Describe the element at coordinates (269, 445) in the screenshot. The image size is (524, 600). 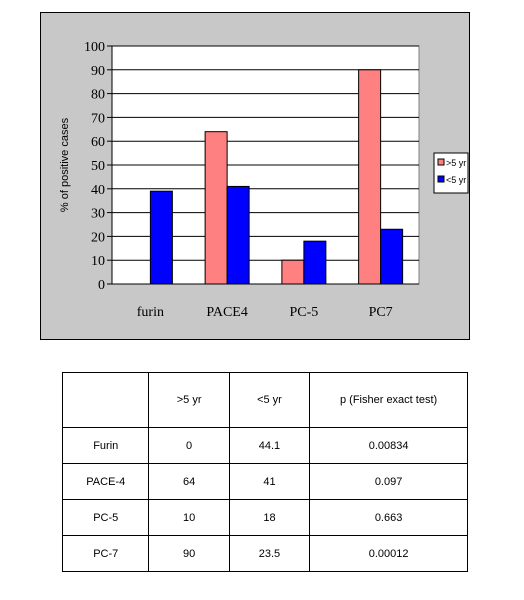
I see `table-cell: 44.1` at that location.